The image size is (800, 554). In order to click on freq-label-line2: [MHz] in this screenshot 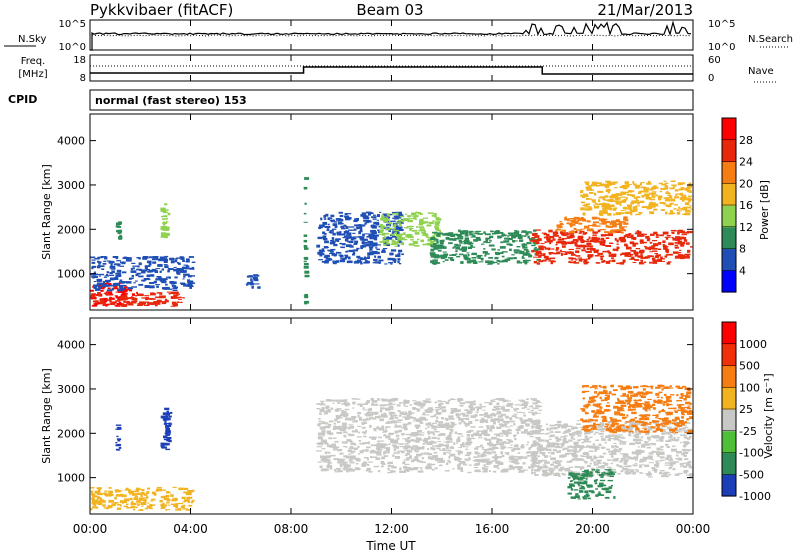, I will do `click(32, 74)`.